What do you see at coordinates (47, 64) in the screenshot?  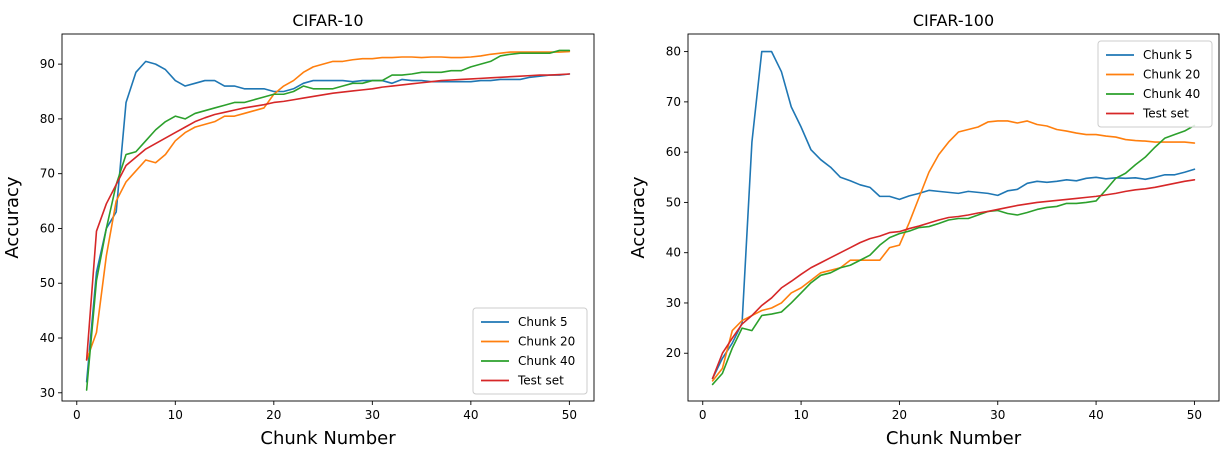 I see `y-tick-label: 90` at bounding box center [47, 64].